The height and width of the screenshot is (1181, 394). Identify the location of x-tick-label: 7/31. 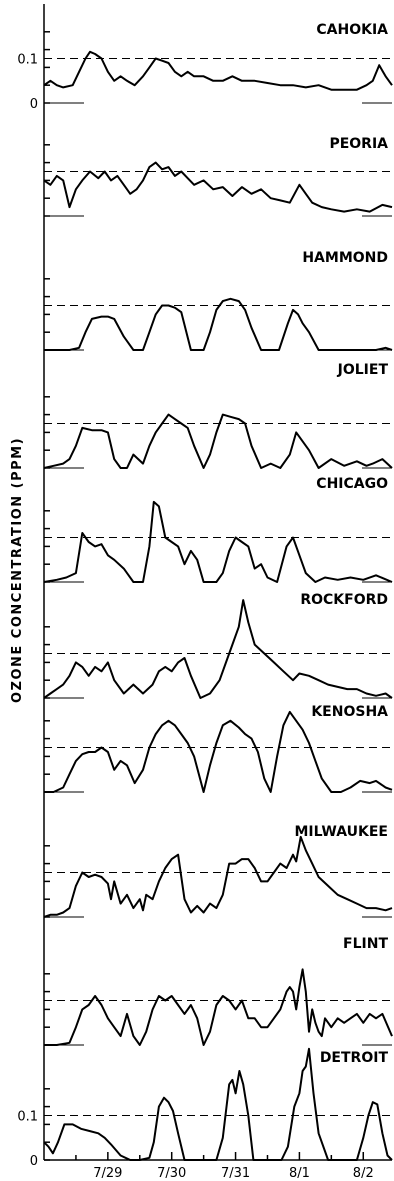
(235, 1173).